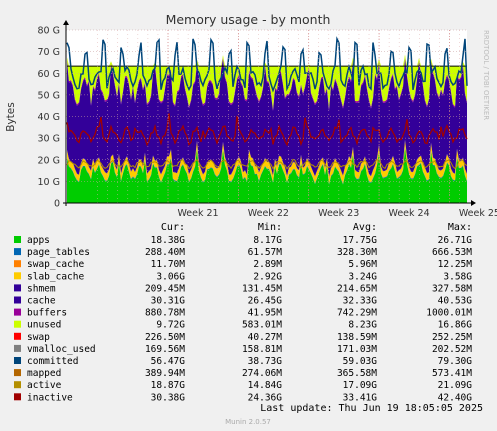 The height and width of the screenshot is (431, 497). What do you see at coordinates (165, 349) in the screenshot?
I see `legend-vmalloc_used-cur: 169.56M` at bounding box center [165, 349].